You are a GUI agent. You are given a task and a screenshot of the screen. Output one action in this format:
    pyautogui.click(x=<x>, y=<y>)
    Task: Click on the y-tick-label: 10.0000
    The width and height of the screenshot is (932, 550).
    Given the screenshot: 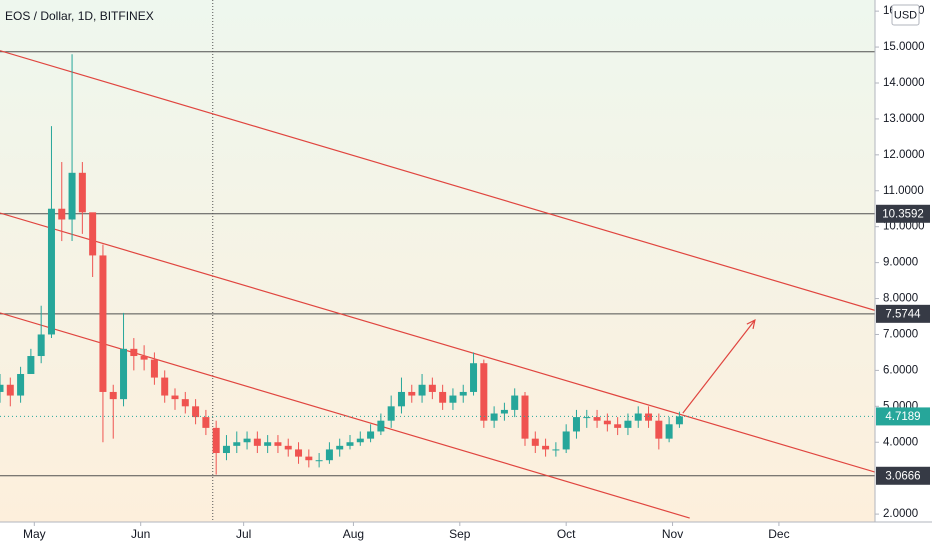 What is the action you would take?
    pyautogui.click(x=904, y=227)
    